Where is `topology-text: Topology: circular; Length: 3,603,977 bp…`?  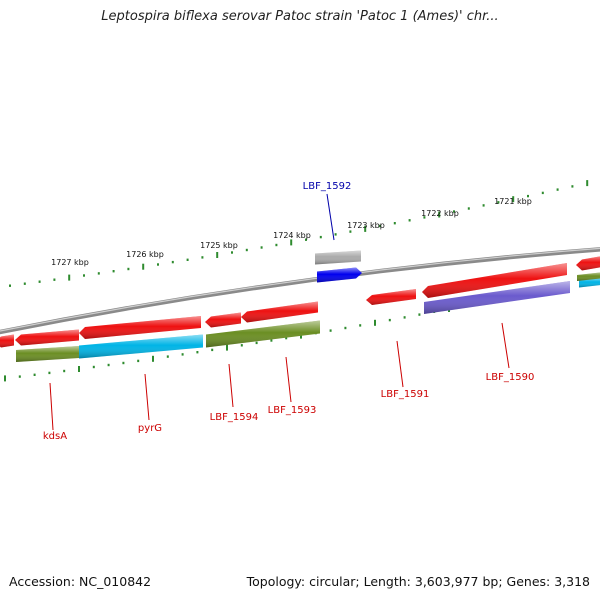
topology-text: Topology: circular; Length: 3,603,977 bp… is located at coordinates (418, 581).